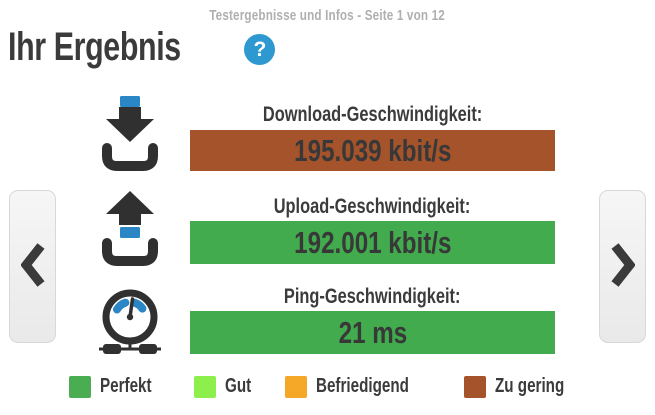  I want to click on legend-item-zu-gering: Zu gering, so click(525, 386).